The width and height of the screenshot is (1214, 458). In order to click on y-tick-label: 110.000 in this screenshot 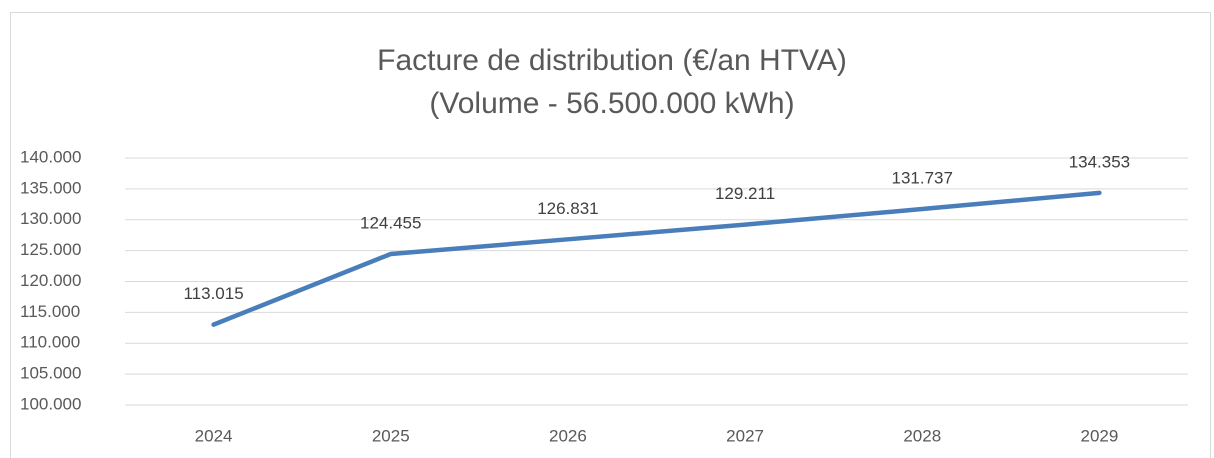, I will do `click(50, 342)`.